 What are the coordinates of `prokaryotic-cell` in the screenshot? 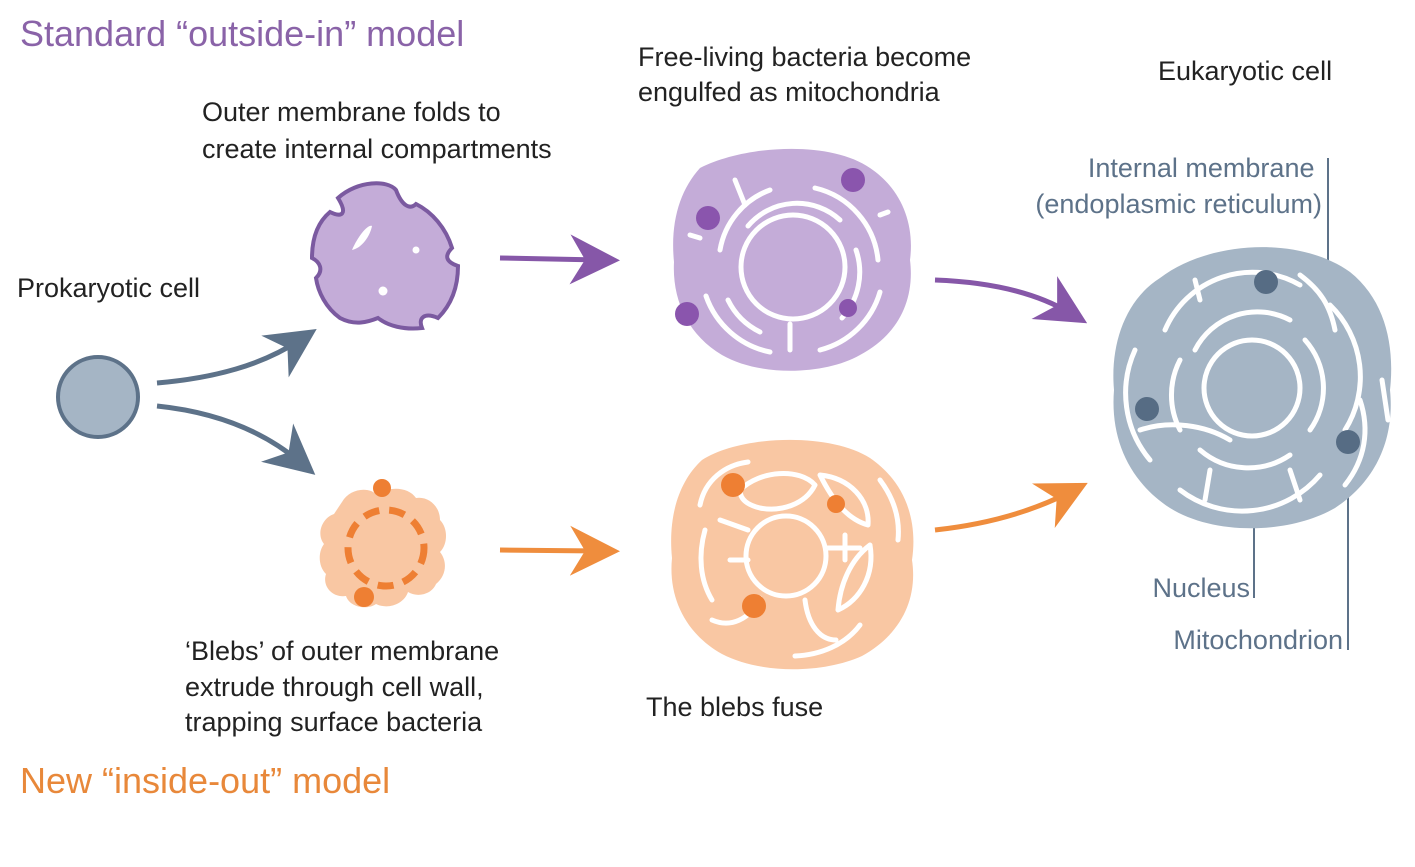 It's located at (98, 397).